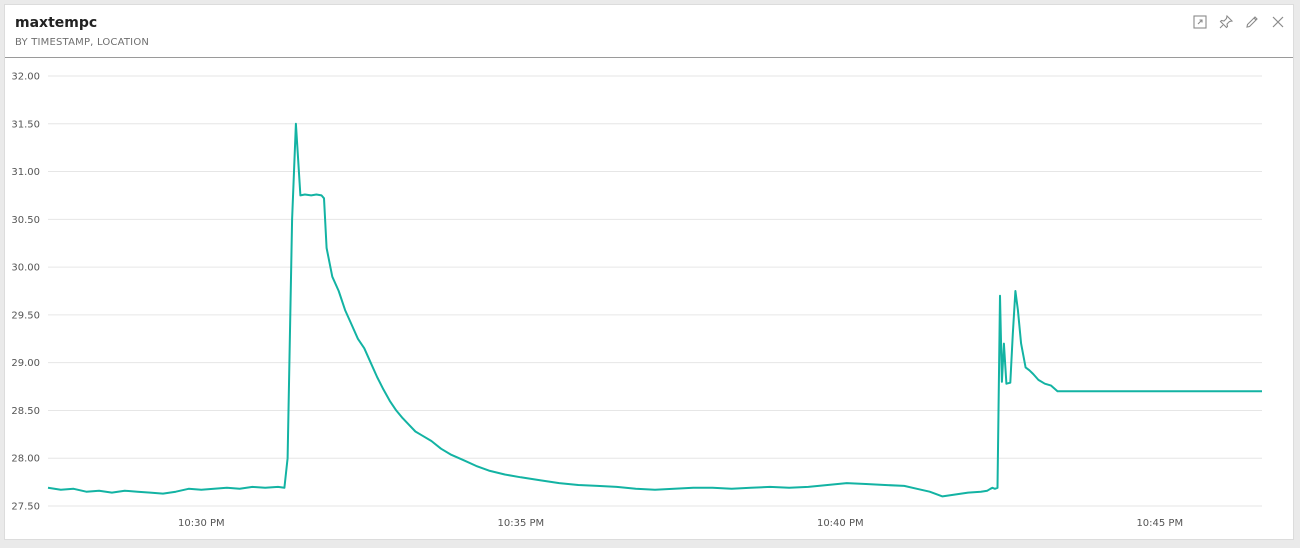 The width and height of the screenshot is (1300, 548). I want to click on y-tick-label: 28.00, so click(25, 459).